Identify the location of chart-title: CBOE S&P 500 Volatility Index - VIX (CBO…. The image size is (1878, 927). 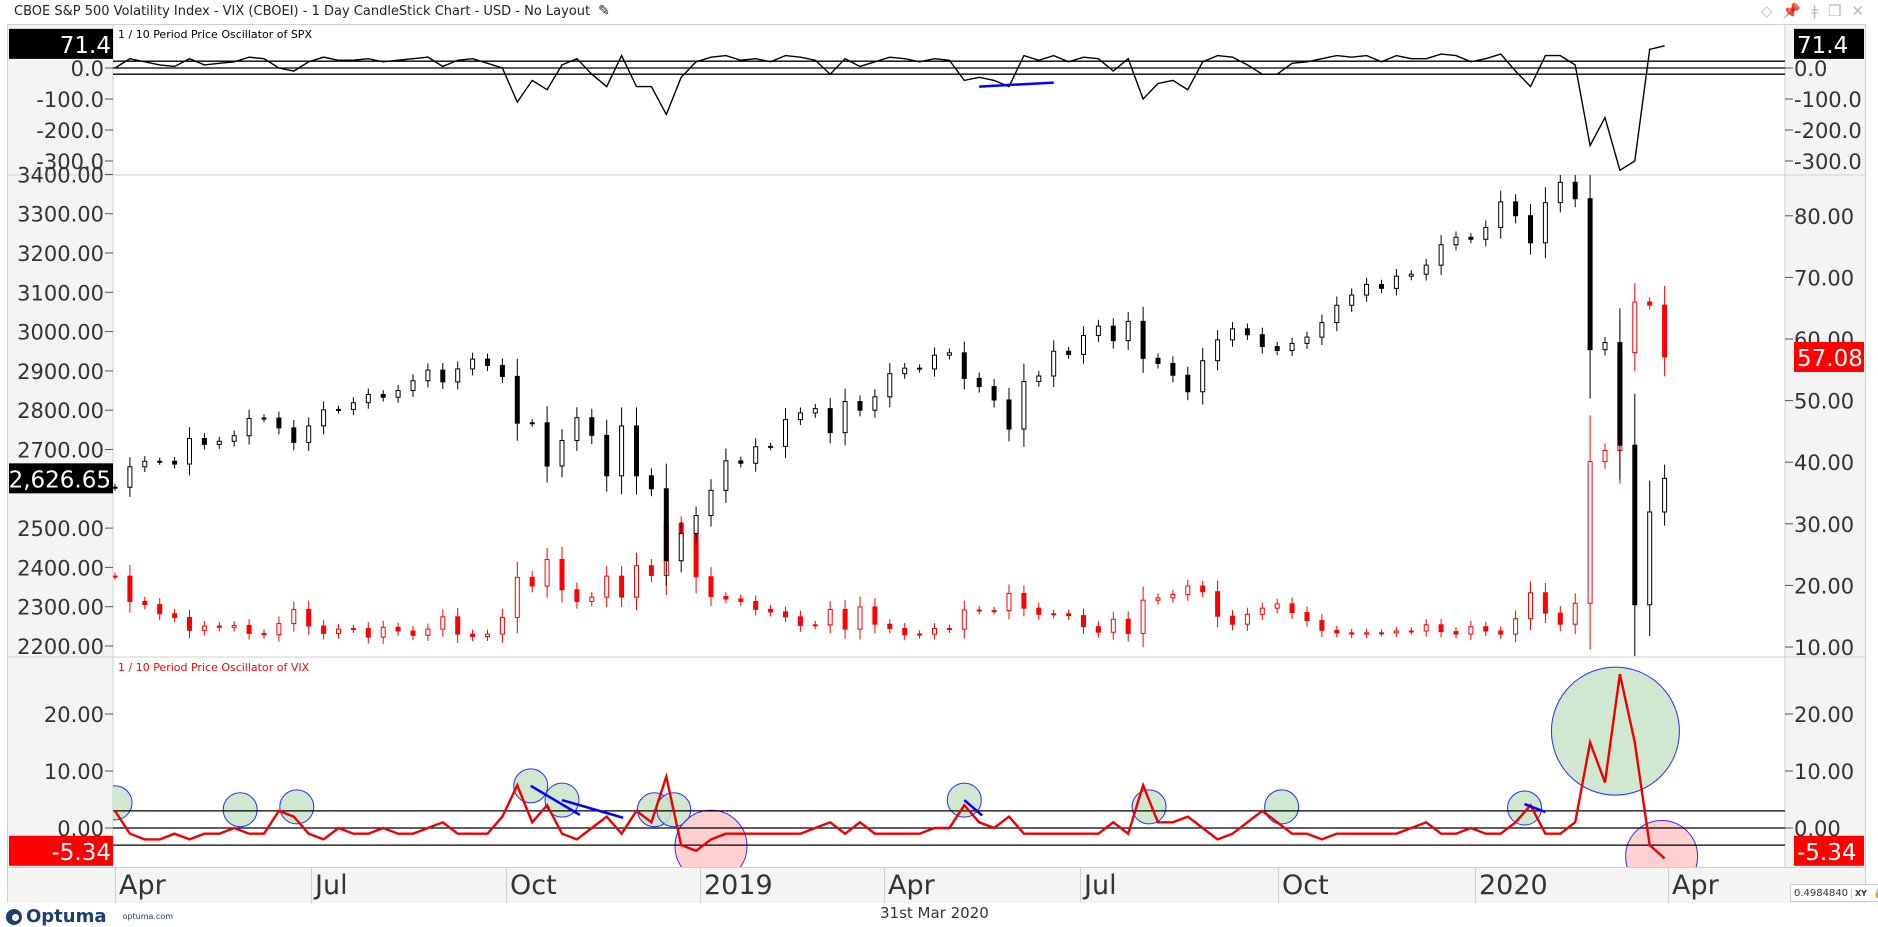
(312, 11).